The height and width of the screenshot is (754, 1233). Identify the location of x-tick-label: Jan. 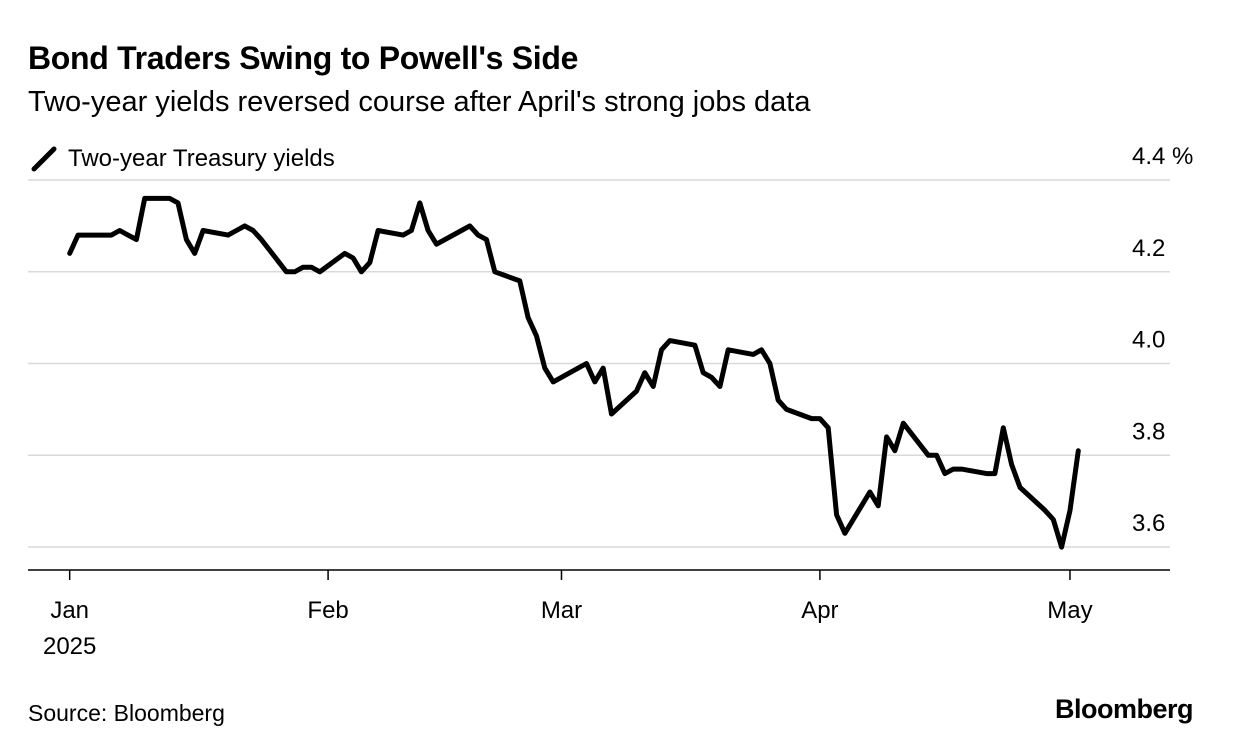
(69, 610).